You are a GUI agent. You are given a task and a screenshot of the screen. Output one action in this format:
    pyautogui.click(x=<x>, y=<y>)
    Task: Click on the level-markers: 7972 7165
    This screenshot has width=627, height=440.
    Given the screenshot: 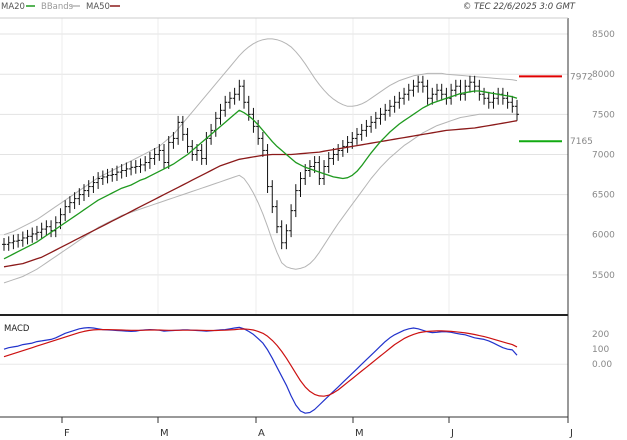 What is the action you would take?
    pyautogui.click(x=556, y=109)
    